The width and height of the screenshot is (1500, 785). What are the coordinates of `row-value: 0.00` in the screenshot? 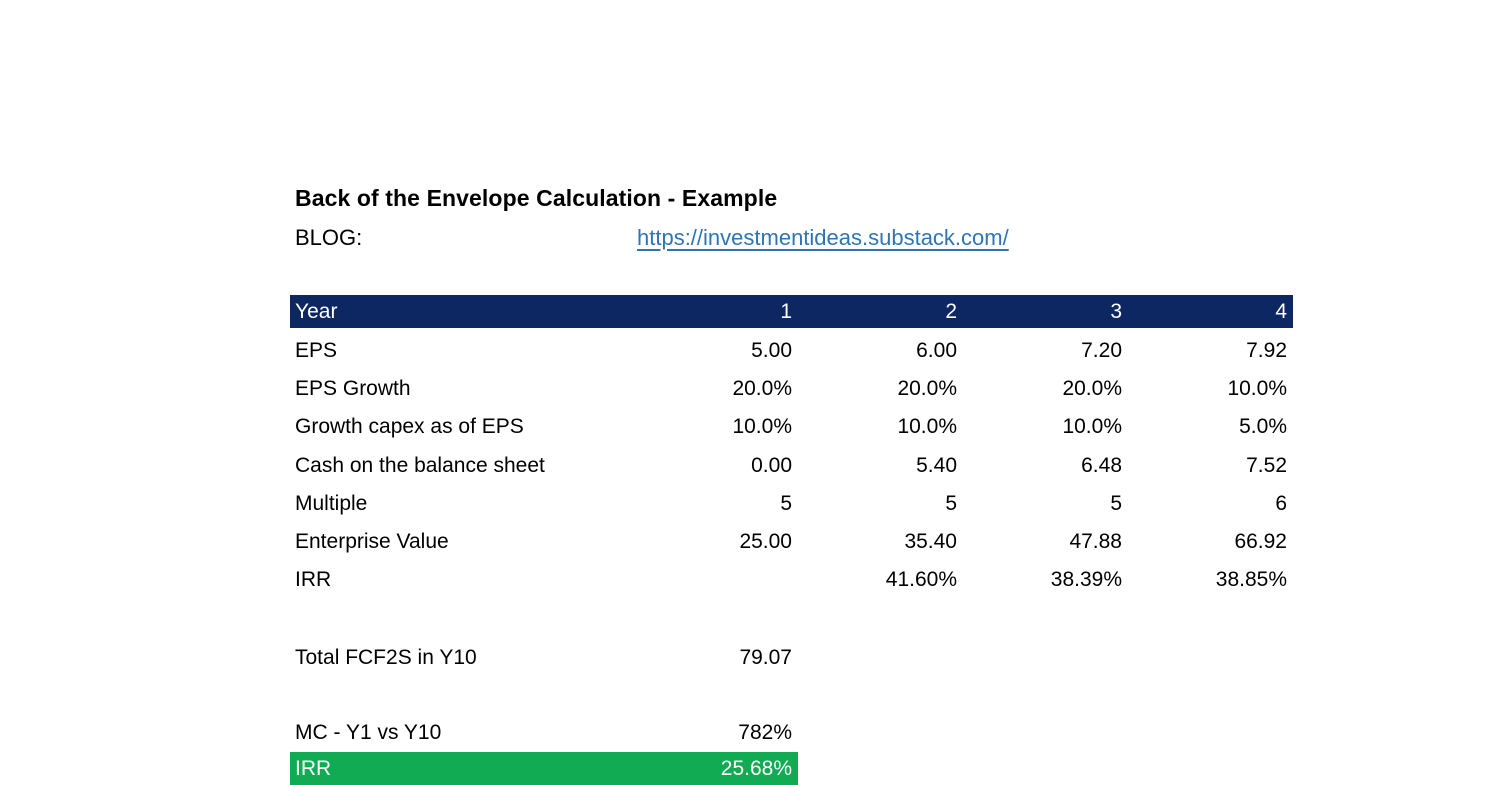 It's located at (771, 465).